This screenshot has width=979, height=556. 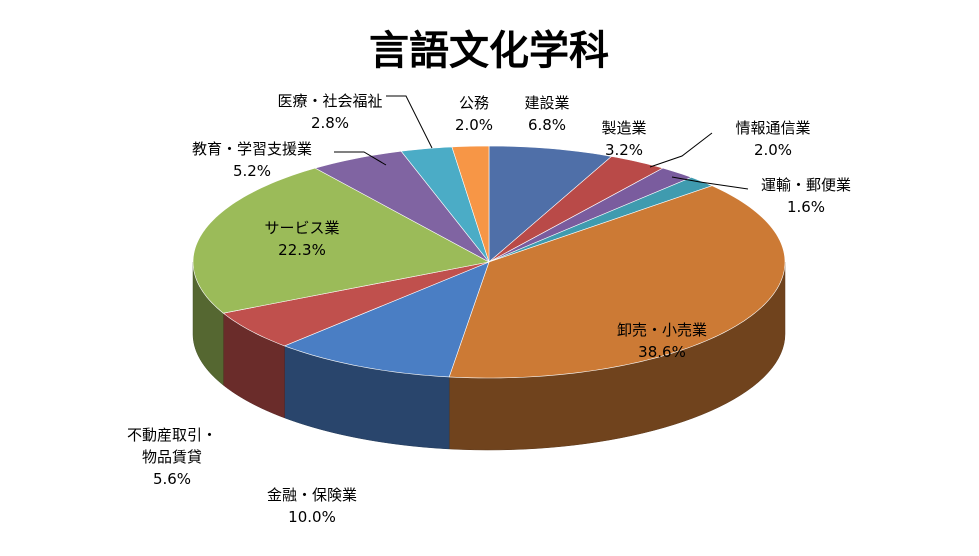 What do you see at coordinates (489, 51) in the screenshot?
I see `chart-title: 言語文化学科` at bounding box center [489, 51].